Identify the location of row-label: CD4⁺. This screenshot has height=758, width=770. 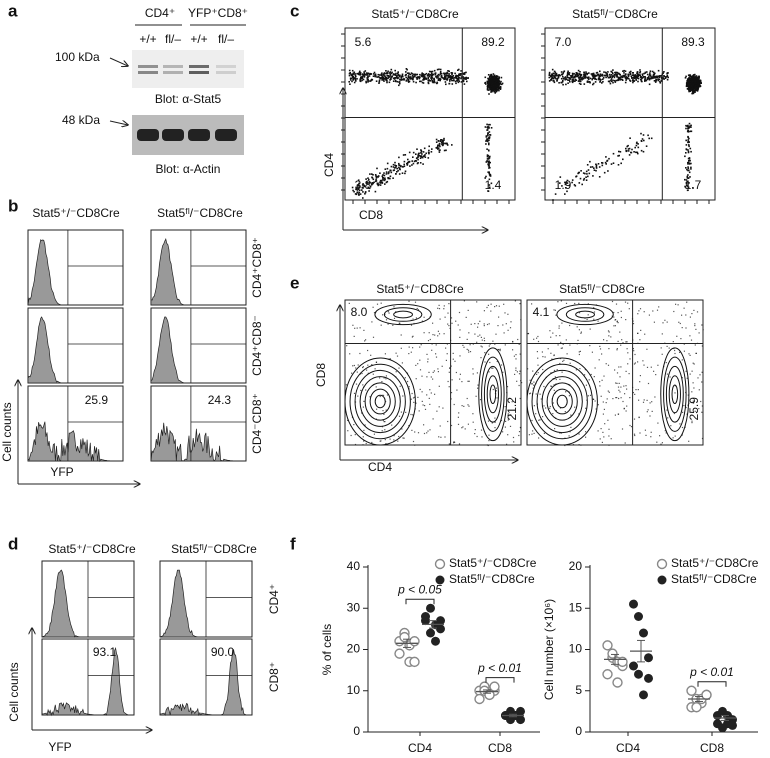
(274, 599).